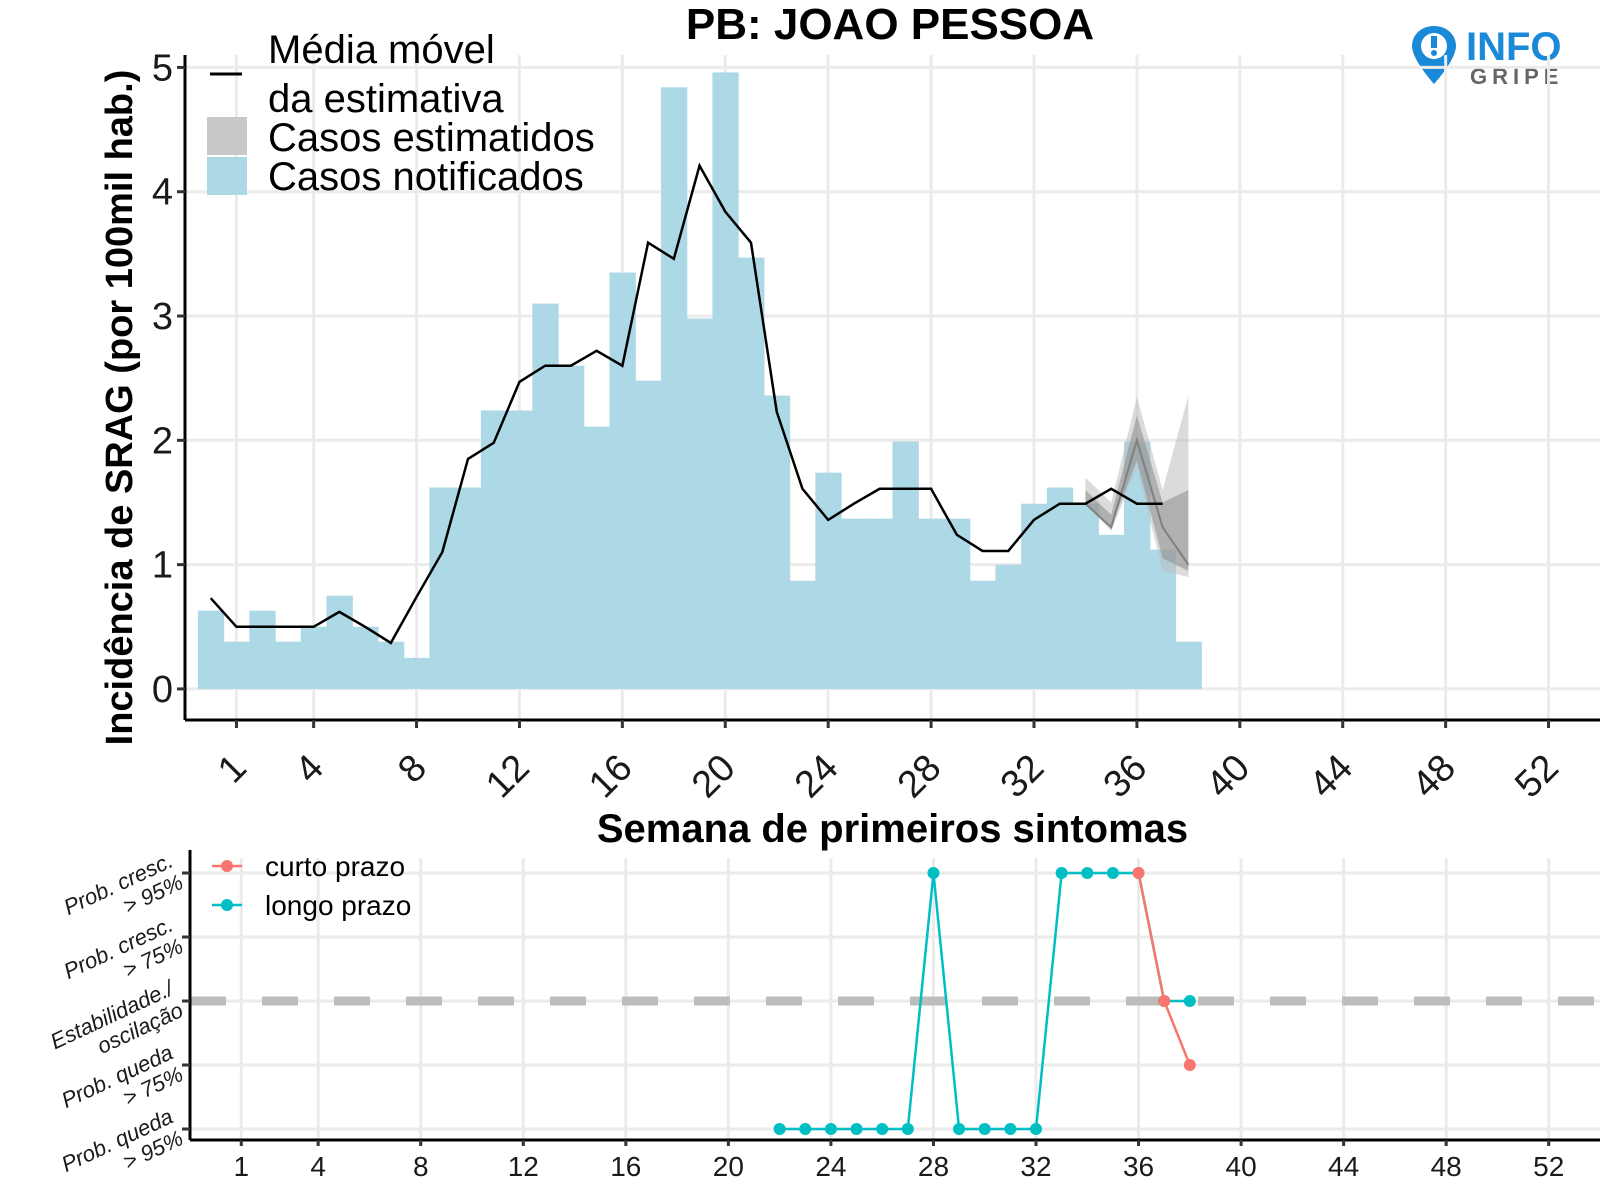 This screenshot has width=1600, height=1200. Describe the element at coordinates (1035, 1166) in the screenshot. I see `x-tick-label: 32` at that location.